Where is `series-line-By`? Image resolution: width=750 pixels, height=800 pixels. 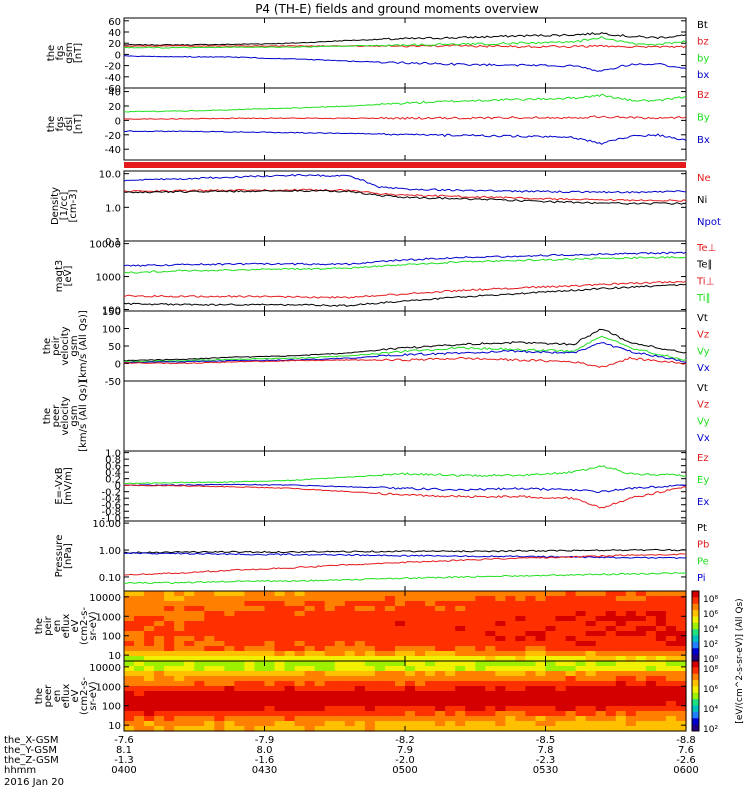 series-line-By is located at coordinates (405, 103).